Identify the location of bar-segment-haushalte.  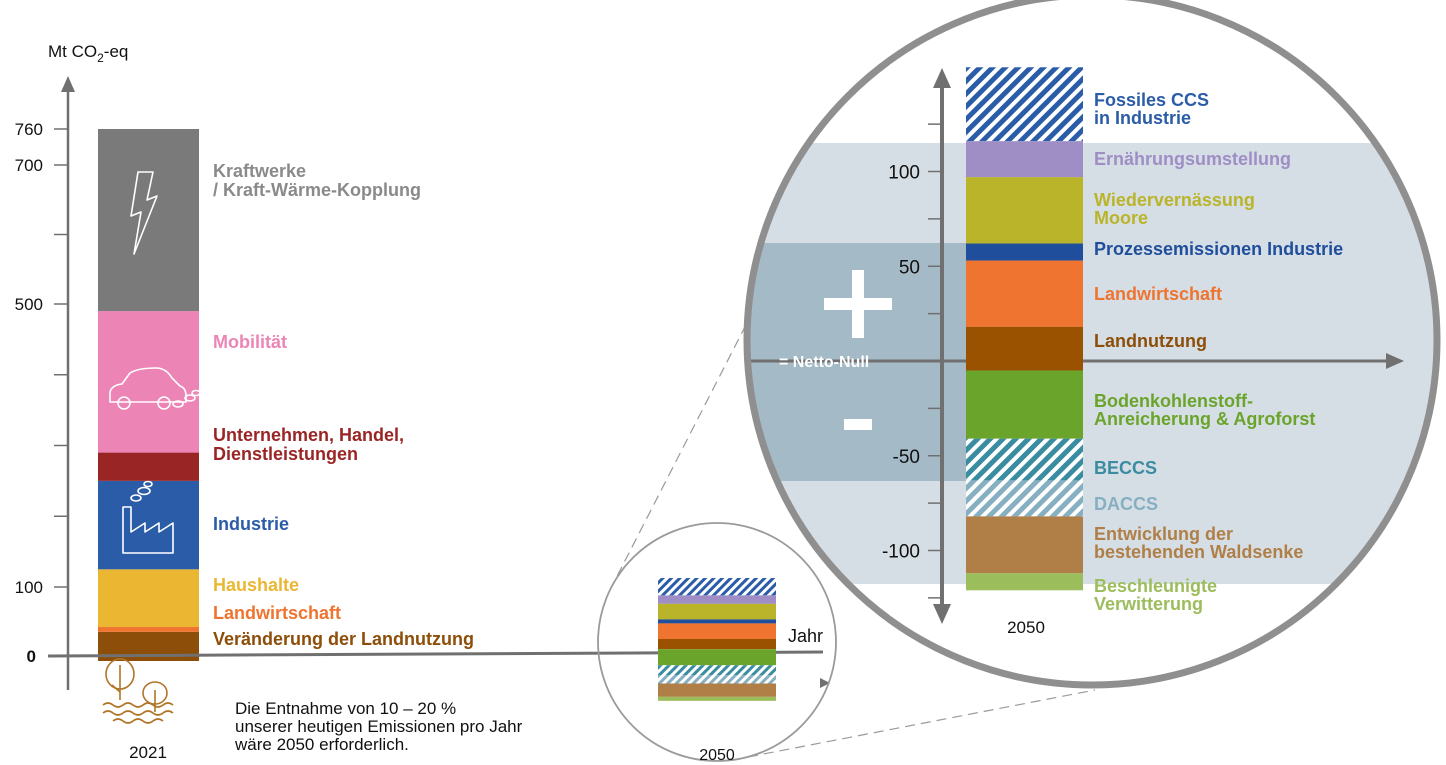
(148, 598).